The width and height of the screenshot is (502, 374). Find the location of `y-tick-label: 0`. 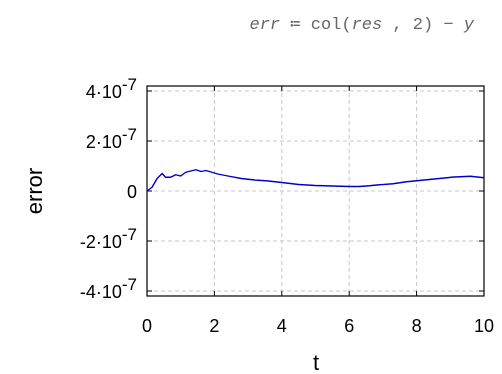

y-tick-label: 0 is located at coordinates (132, 192).